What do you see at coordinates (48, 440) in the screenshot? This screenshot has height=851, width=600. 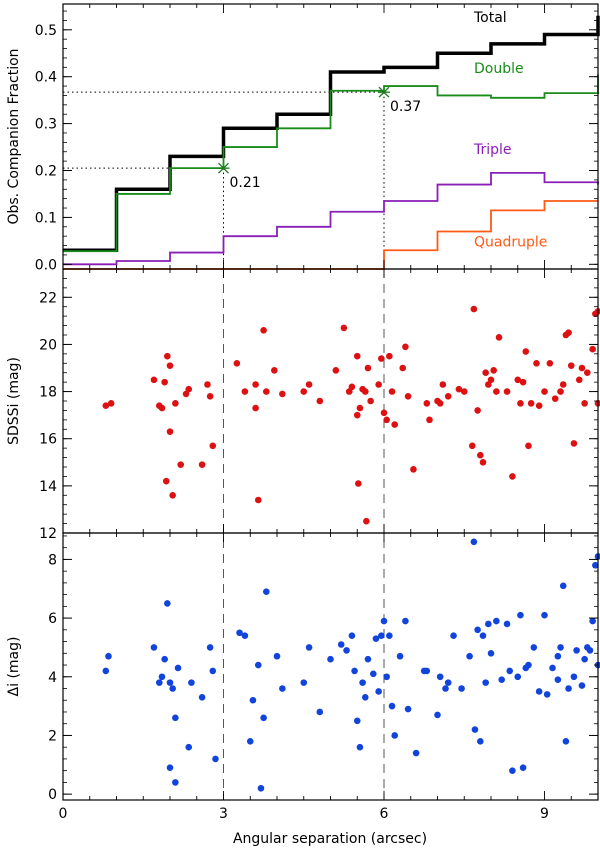 I see `y-tick-label: 16` at bounding box center [48, 440].